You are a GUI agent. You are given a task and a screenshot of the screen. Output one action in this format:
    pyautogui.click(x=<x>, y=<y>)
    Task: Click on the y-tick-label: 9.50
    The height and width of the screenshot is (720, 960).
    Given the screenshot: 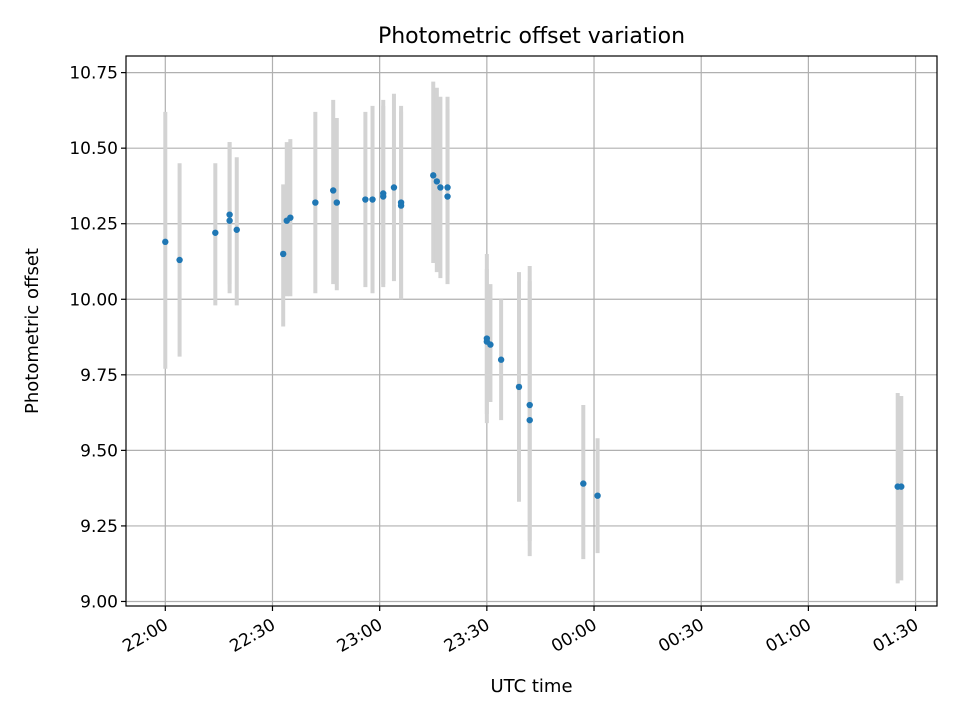 What is the action you would take?
    pyautogui.click(x=99, y=451)
    